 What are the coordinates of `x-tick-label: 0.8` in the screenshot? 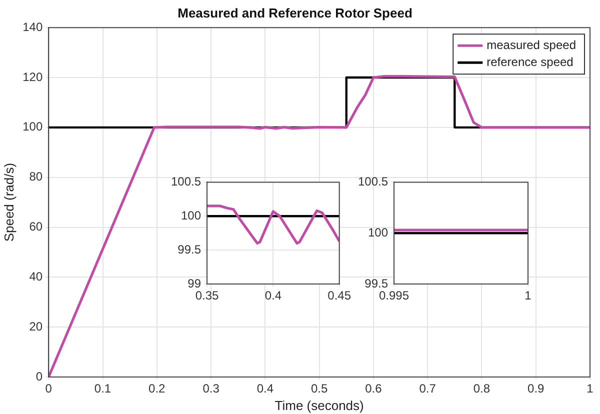 It's located at (481, 389).